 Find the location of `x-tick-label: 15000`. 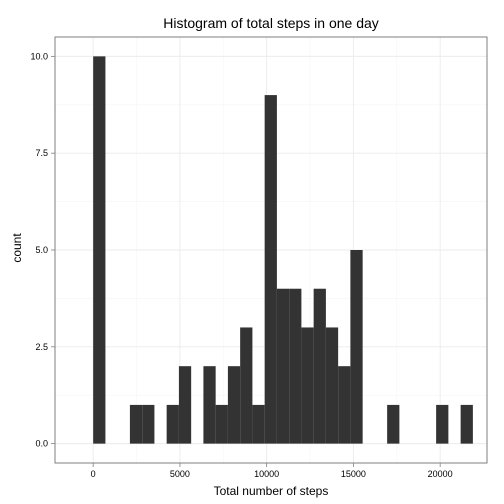

x-tick-label: 15000 is located at coordinates (353, 474).